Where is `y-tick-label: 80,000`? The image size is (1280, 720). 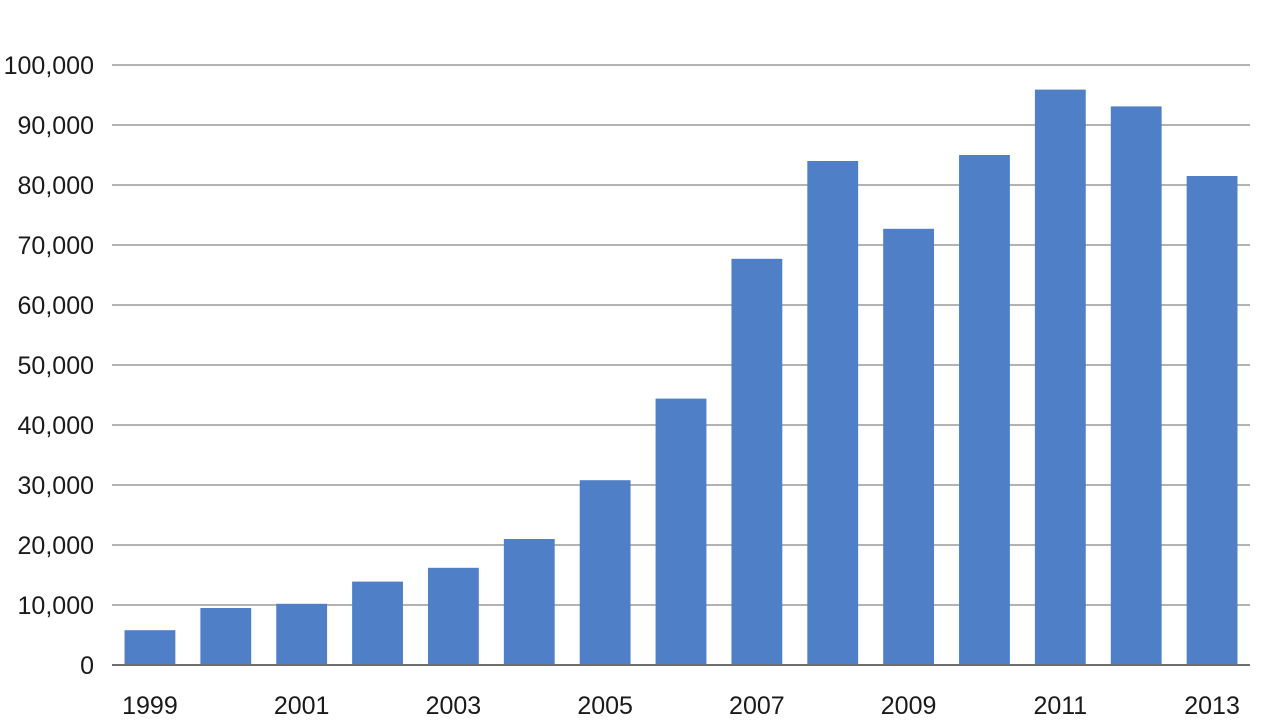 y-tick-label: 80,000 is located at coordinates (56, 186).